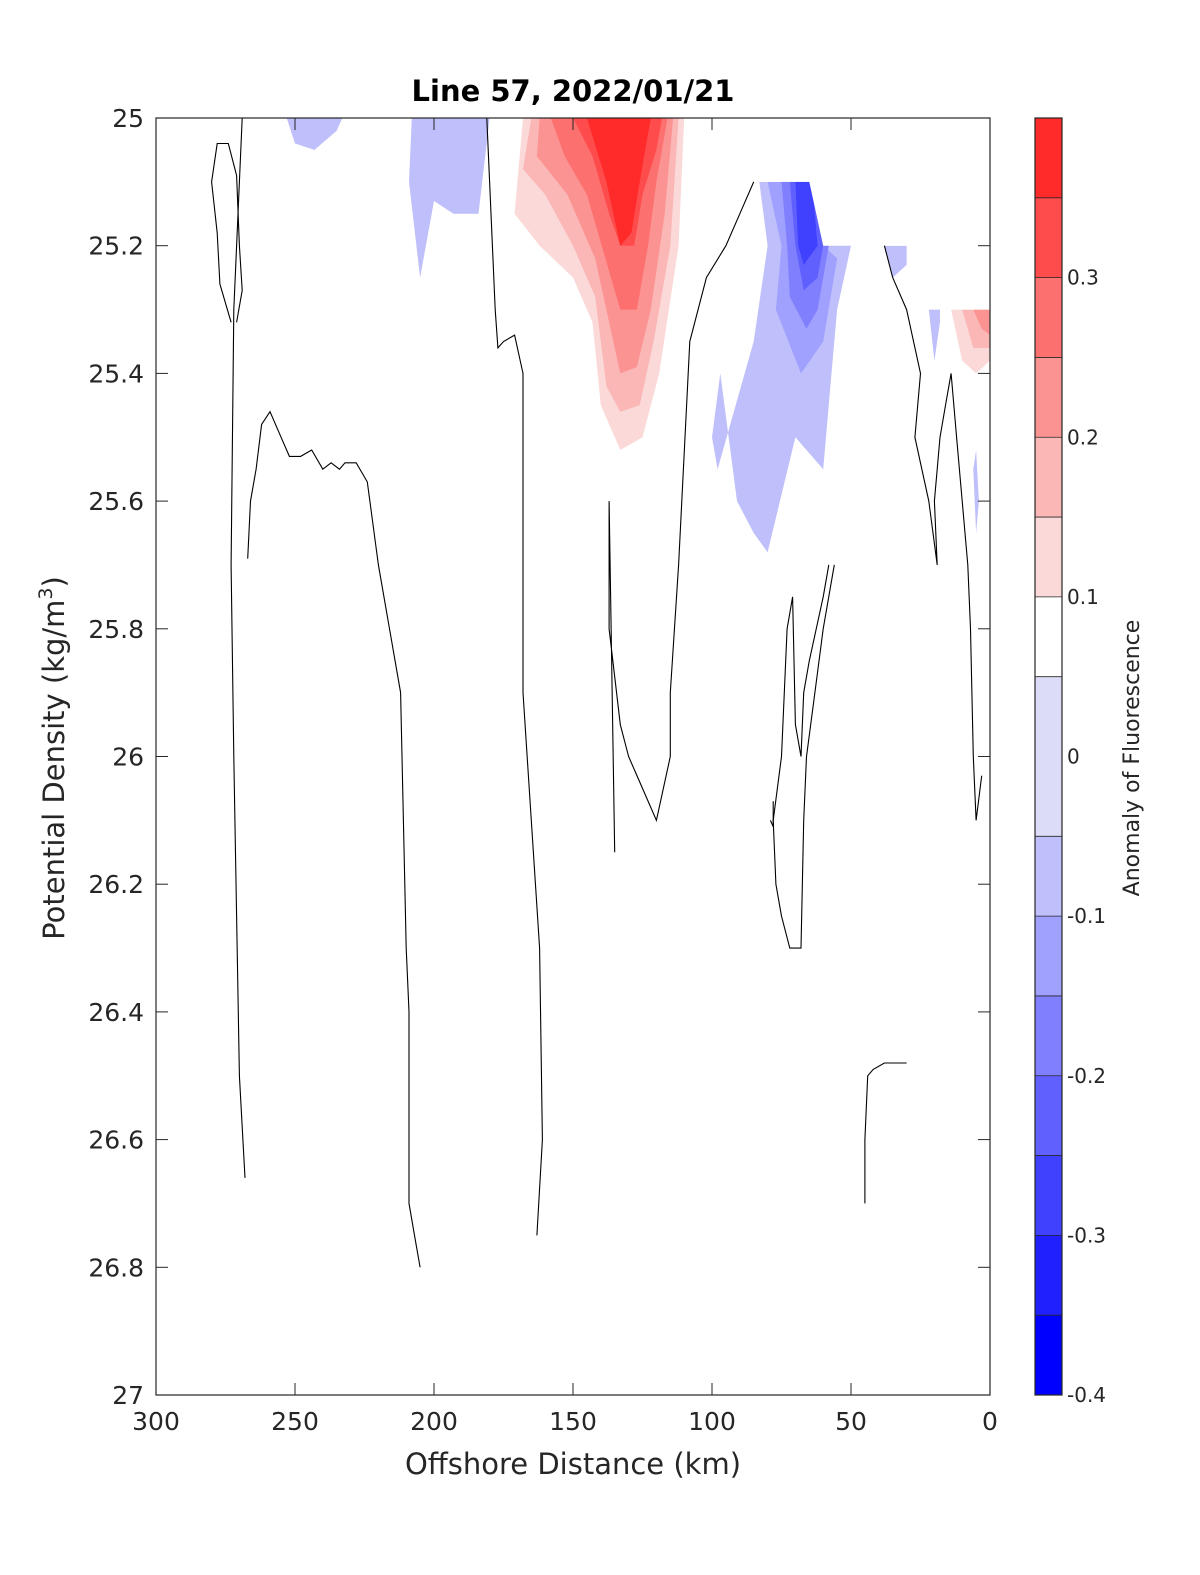 The height and width of the screenshot is (1575, 1200). What do you see at coordinates (712, 1421) in the screenshot?
I see `x-tick-label: 100` at bounding box center [712, 1421].